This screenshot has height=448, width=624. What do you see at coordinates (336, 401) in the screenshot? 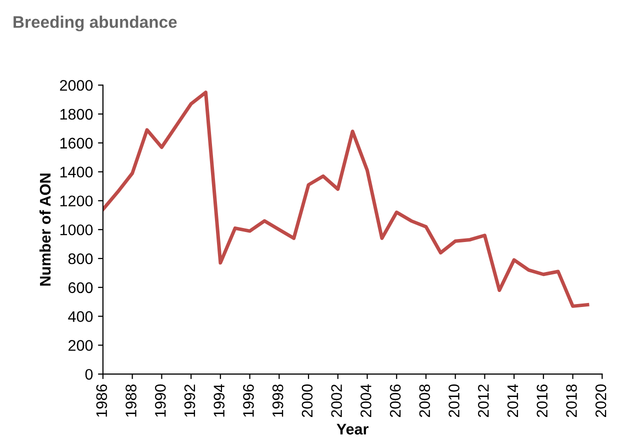
I see `x-tick-label: 2002` at bounding box center [336, 401].